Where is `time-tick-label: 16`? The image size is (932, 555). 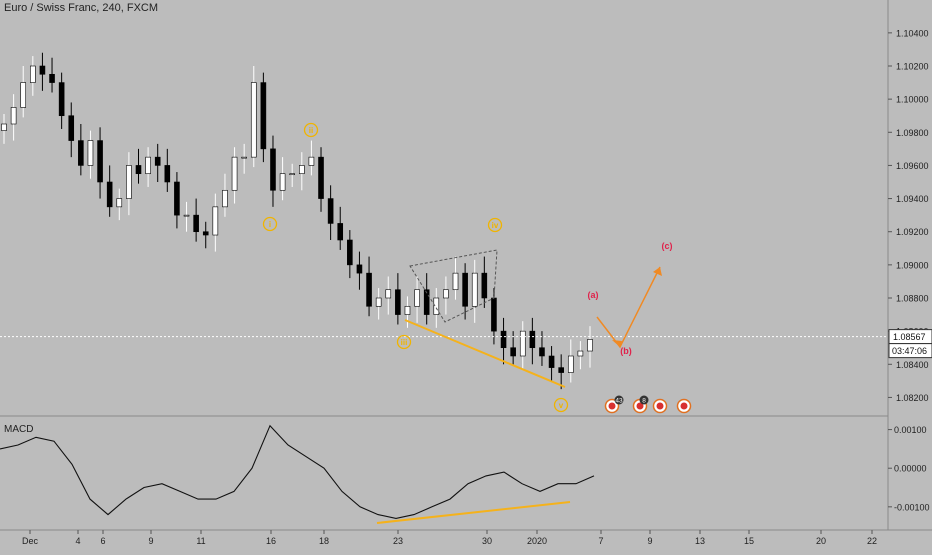 time-tick-label: 16 is located at coordinates (271, 541).